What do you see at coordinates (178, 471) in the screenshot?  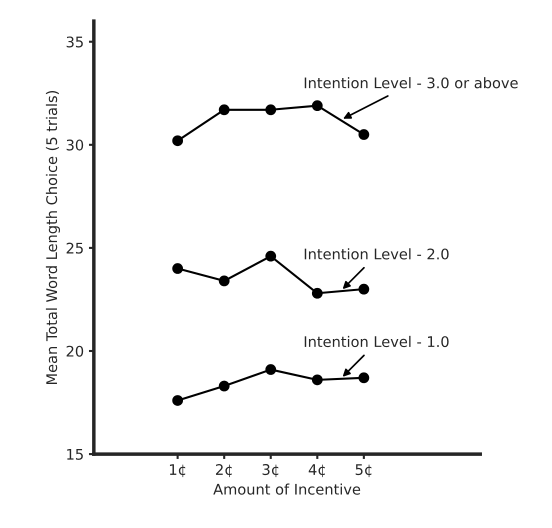 I see `x-tick-label: 1¢` at bounding box center [178, 471].